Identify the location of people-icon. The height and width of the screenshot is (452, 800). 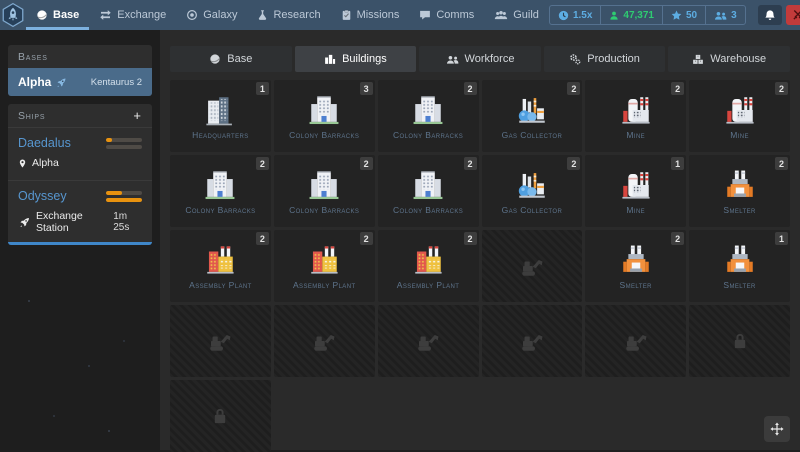
(720, 15).